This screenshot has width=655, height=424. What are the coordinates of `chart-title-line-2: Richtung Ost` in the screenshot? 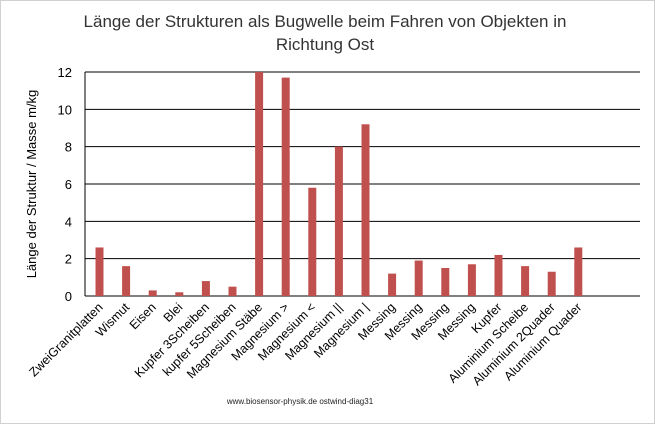 It's located at (325, 44).